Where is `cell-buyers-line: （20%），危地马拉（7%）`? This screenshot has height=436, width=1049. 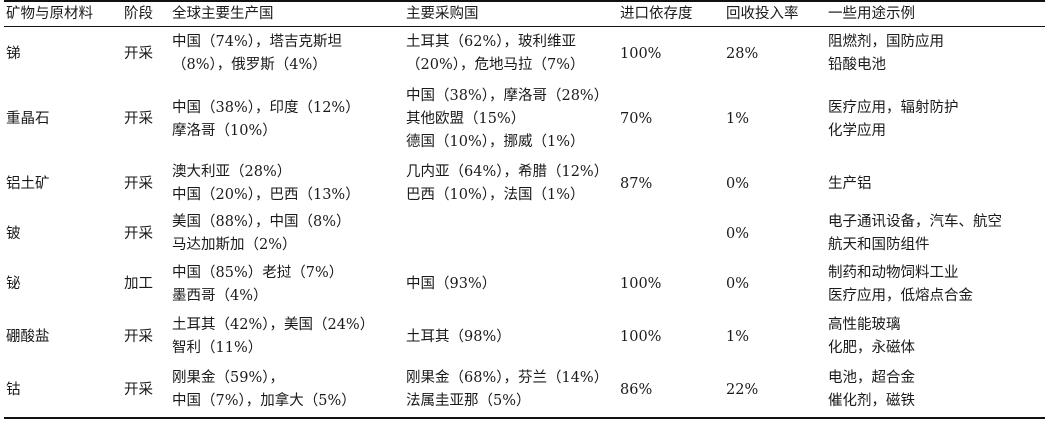
cell-buyers-line: （20%），危地马拉（7%） is located at coordinates (495, 65).